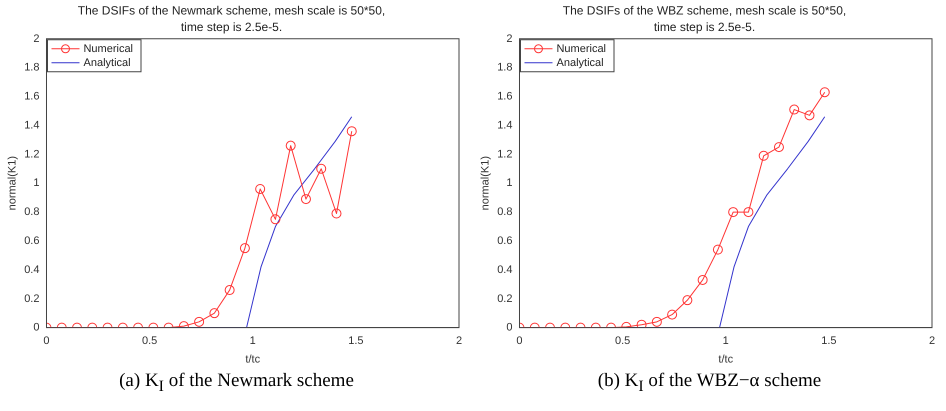 This screenshot has height=411, width=946. I want to click on chart-title: The DSIFs of the Newmark scheme, mesh scale is 50*50,, so click(232, 11).